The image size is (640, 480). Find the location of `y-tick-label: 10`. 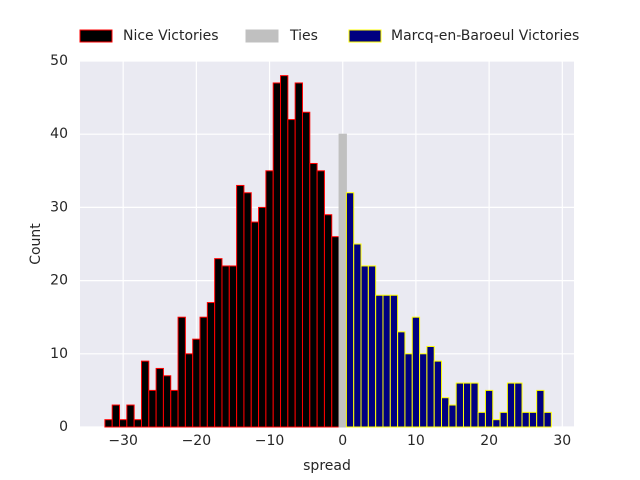

y-tick-label: 10 is located at coordinates (59, 354).